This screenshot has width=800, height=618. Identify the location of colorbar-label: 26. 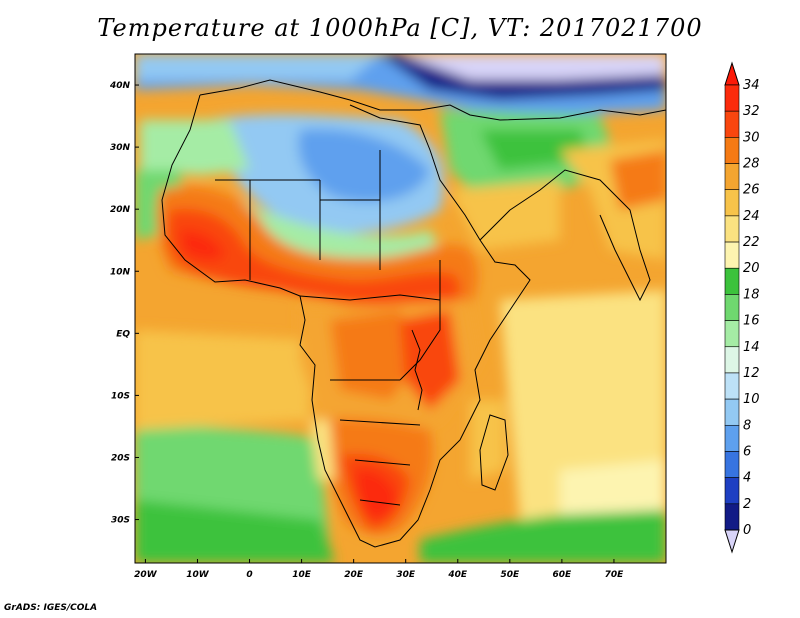
(751, 190).